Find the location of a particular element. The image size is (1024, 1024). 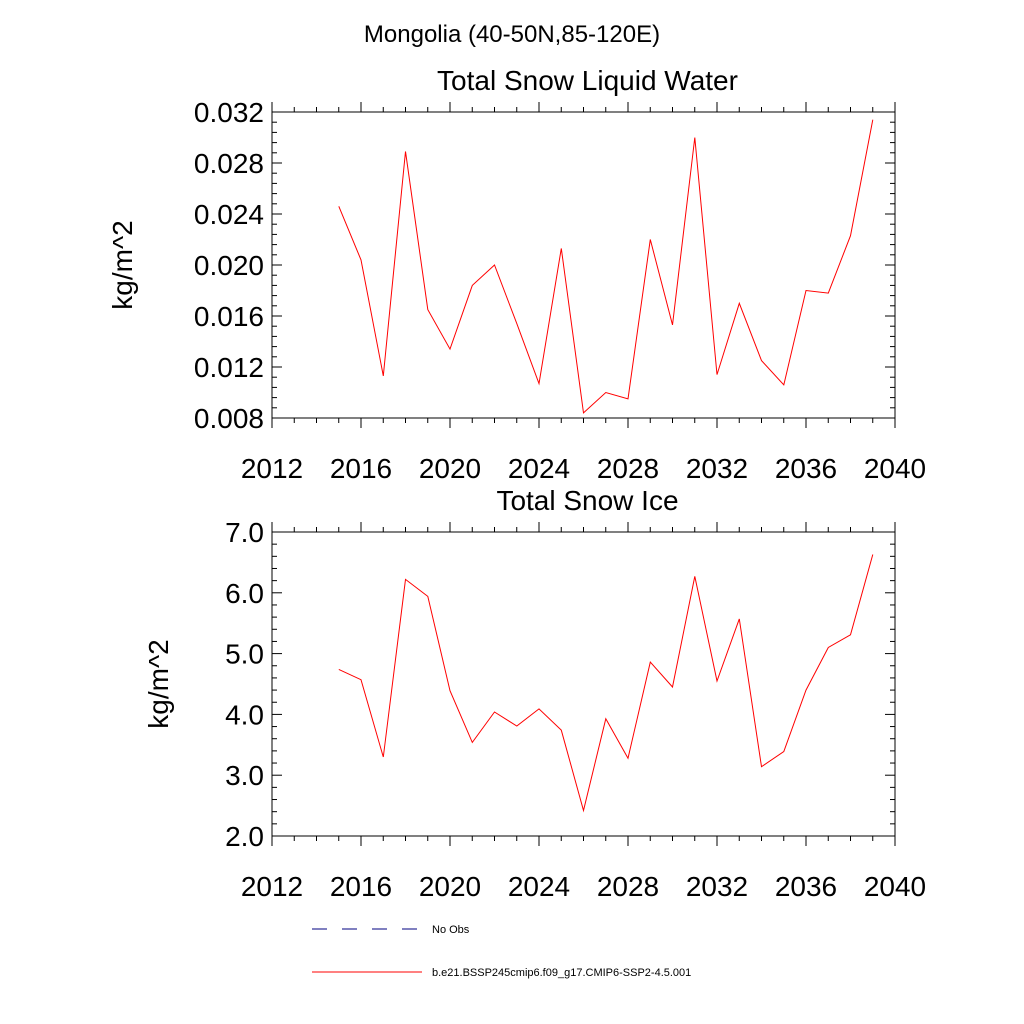

series-points is located at coordinates (605, 682).